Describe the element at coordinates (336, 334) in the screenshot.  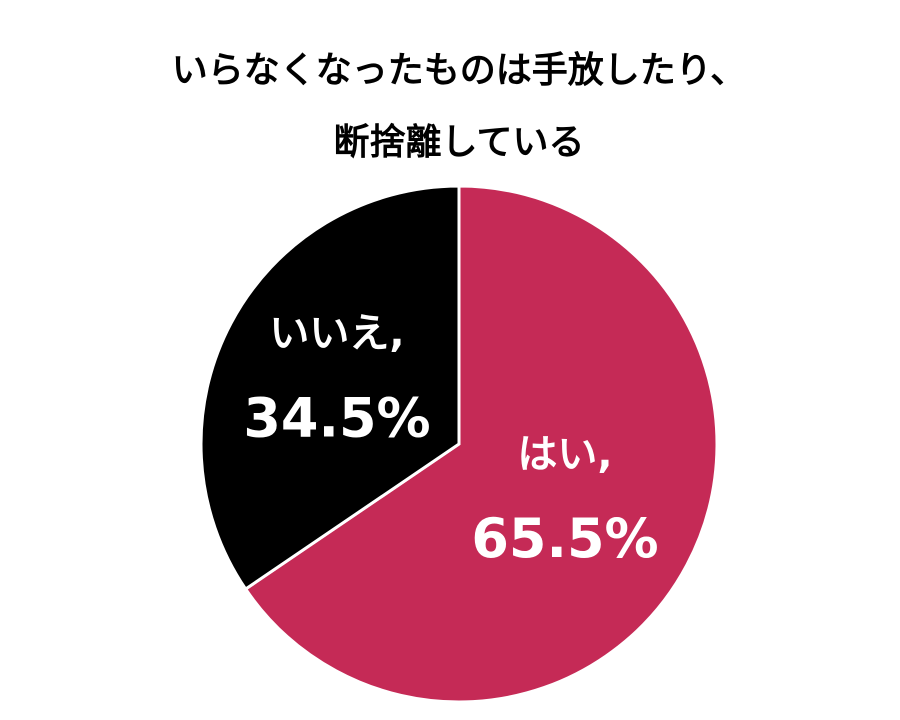
I see `slice-label: いいえ,` at that location.